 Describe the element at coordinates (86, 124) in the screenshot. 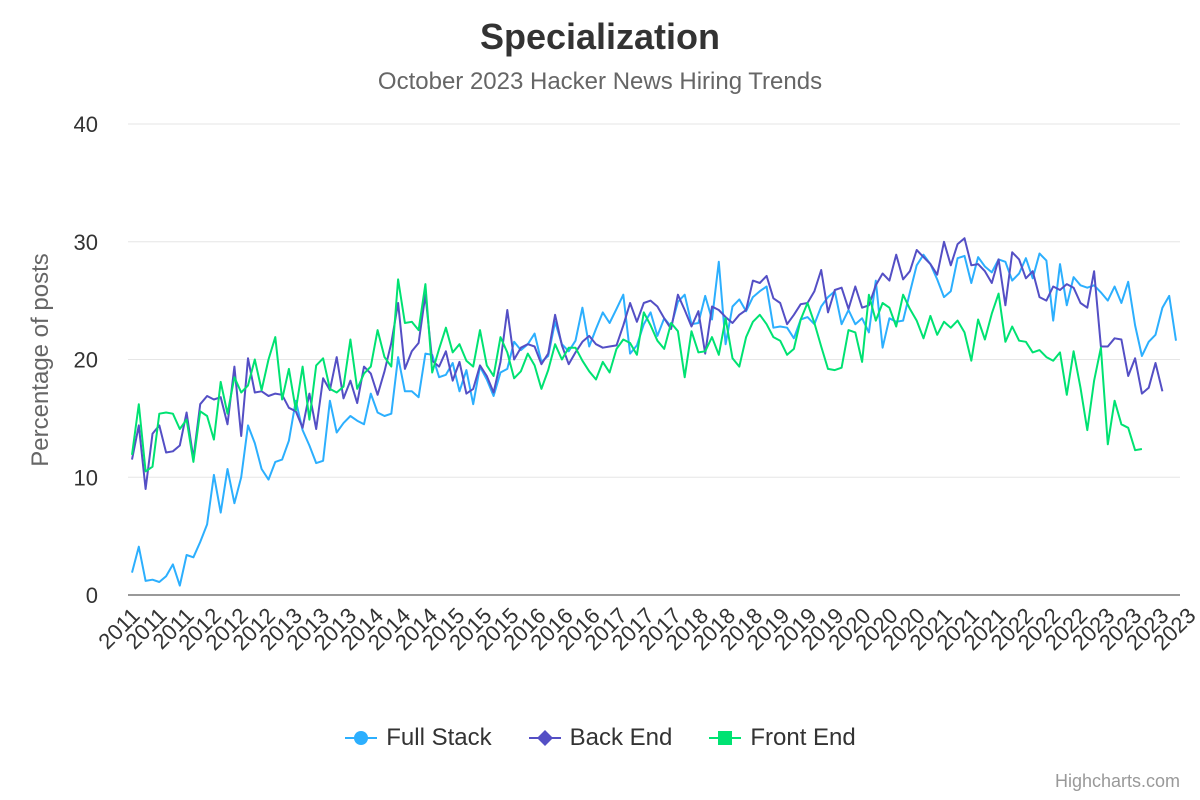

I see `y-tick-label: 40` at that location.